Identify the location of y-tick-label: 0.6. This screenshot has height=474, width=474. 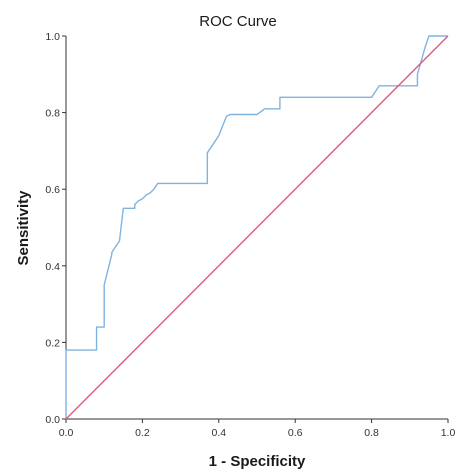
(52, 190).